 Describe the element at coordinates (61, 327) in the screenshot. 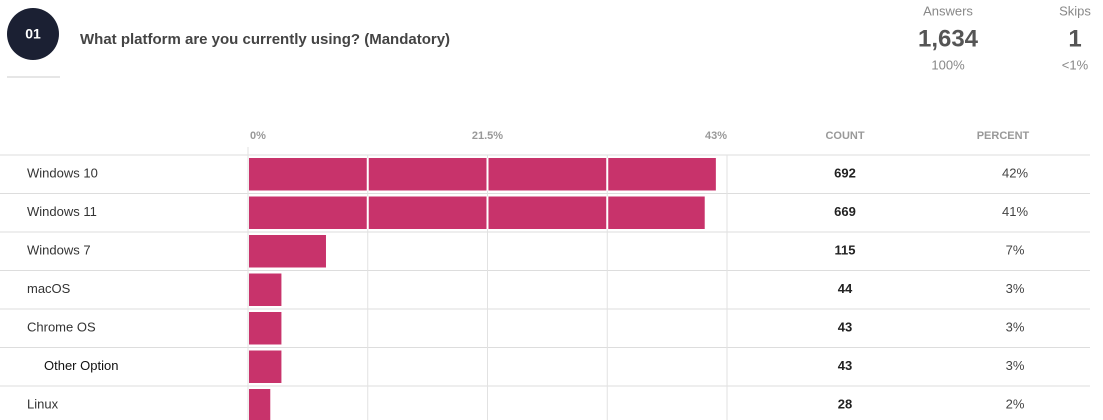

I see `row-label: Chrome OS` at that location.